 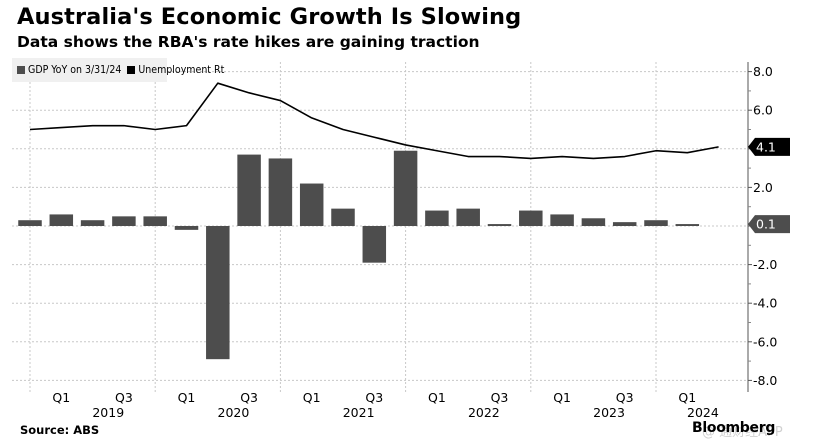 I want to click on unemployment-line, so click(x=374, y=121).